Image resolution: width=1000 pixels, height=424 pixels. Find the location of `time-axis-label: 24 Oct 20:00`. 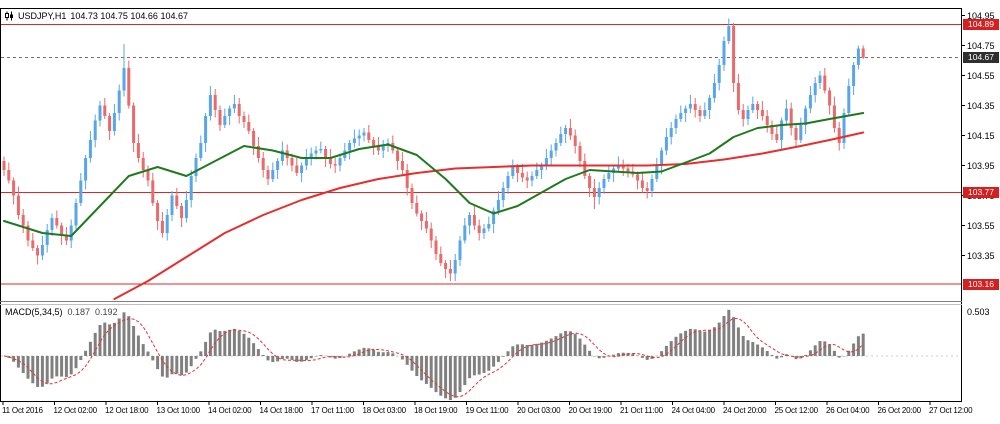

time-axis-label: 24 Oct 20:00 is located at coordinates (745, 410).